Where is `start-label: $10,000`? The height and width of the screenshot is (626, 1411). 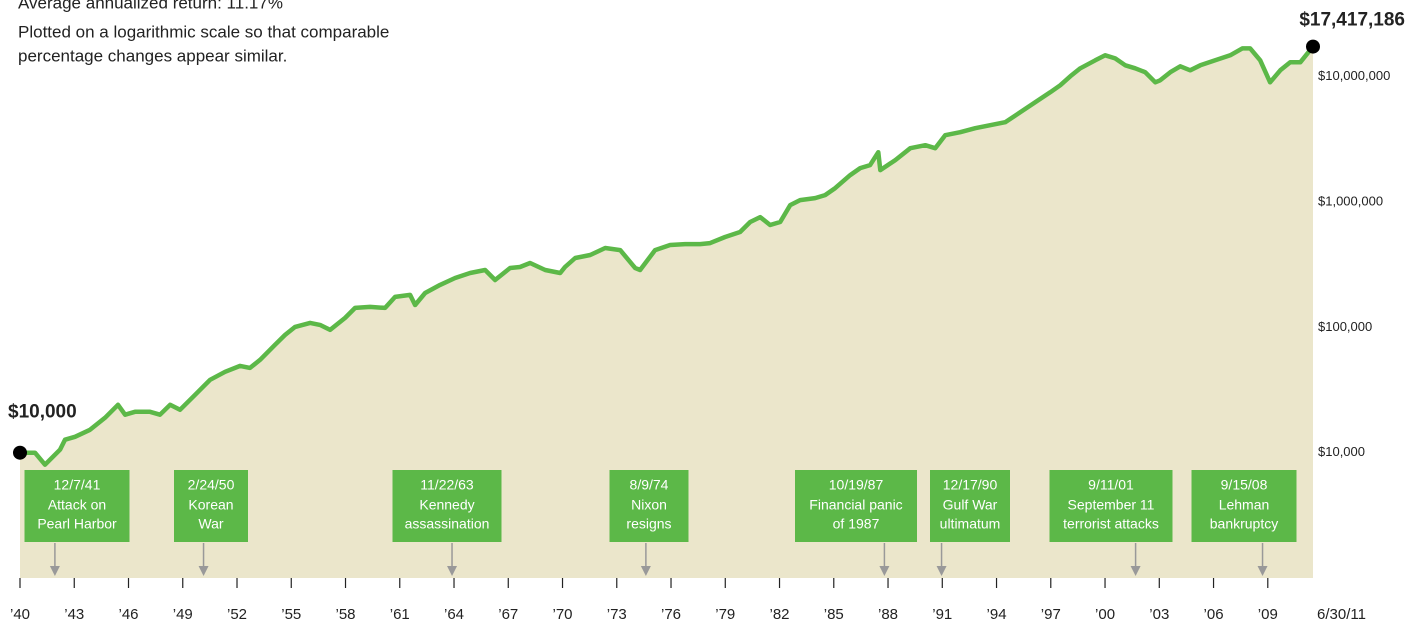
start-label: $10,000 is located at coordinates (42, 412).